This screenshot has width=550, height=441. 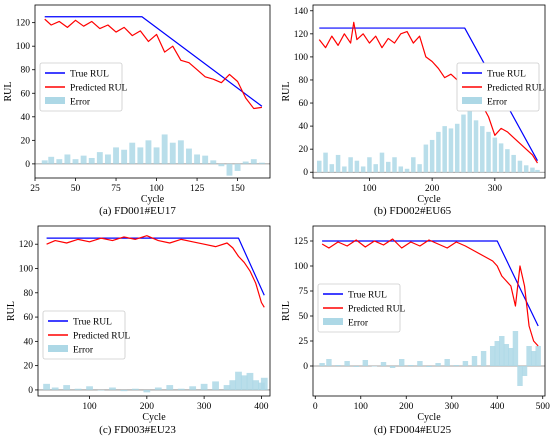 I want to click on x-tick-label: 0, so click(x=315, y=407).